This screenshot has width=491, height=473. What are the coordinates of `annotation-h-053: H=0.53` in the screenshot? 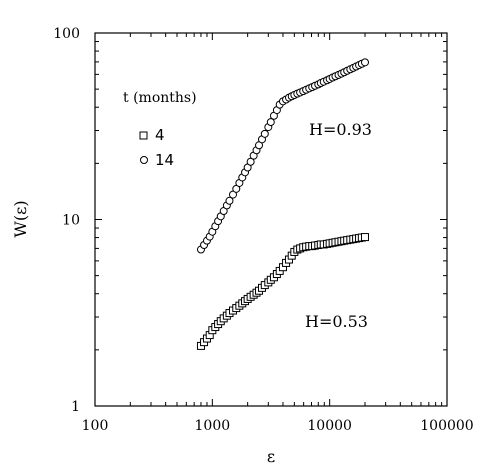 It's located at (336, 321).